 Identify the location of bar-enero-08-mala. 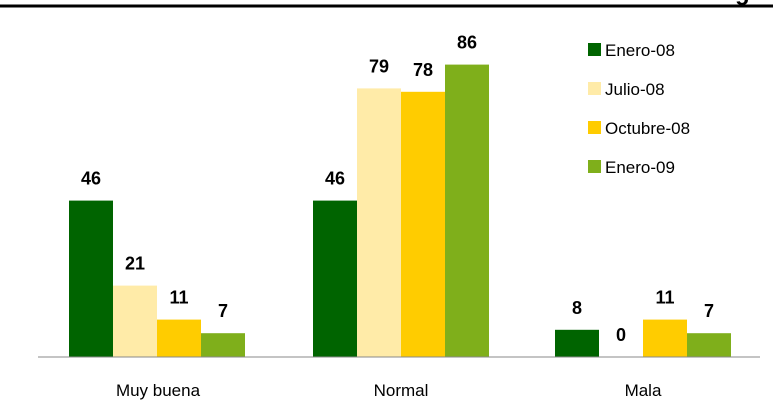
(577, 343).